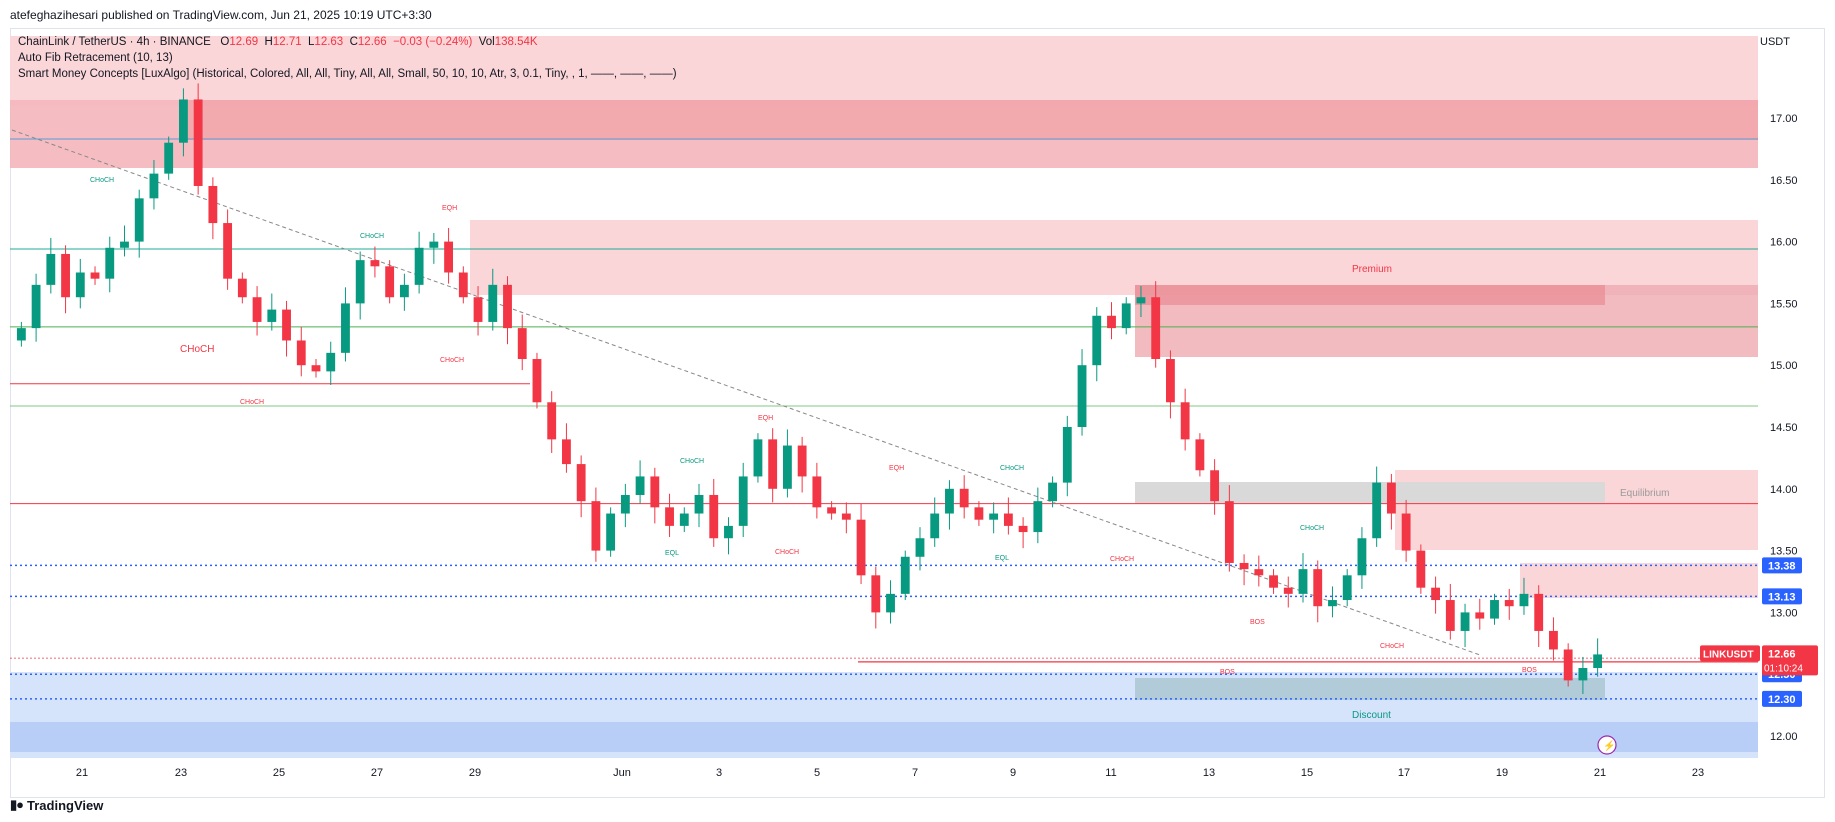 Image resolution: width=1835 pixels, height=822 pixels. I want to click on low-key: L, so click(311, 42).